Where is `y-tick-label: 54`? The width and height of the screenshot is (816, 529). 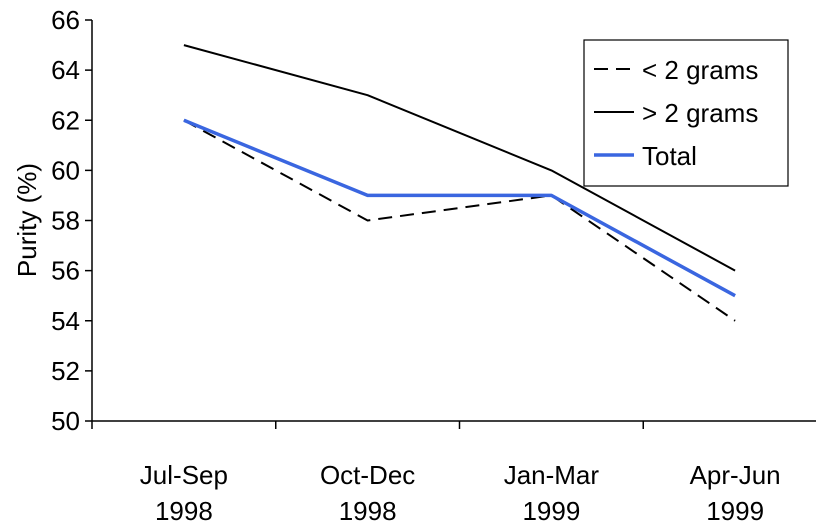 y-tick-label: 54 is located at coordinates (65, 321).